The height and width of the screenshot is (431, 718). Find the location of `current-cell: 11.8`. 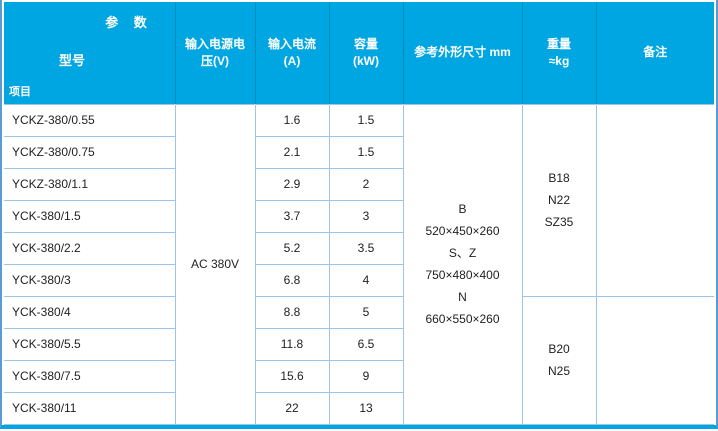

current-cell: 11.8 is located at coordinates (292, 344).